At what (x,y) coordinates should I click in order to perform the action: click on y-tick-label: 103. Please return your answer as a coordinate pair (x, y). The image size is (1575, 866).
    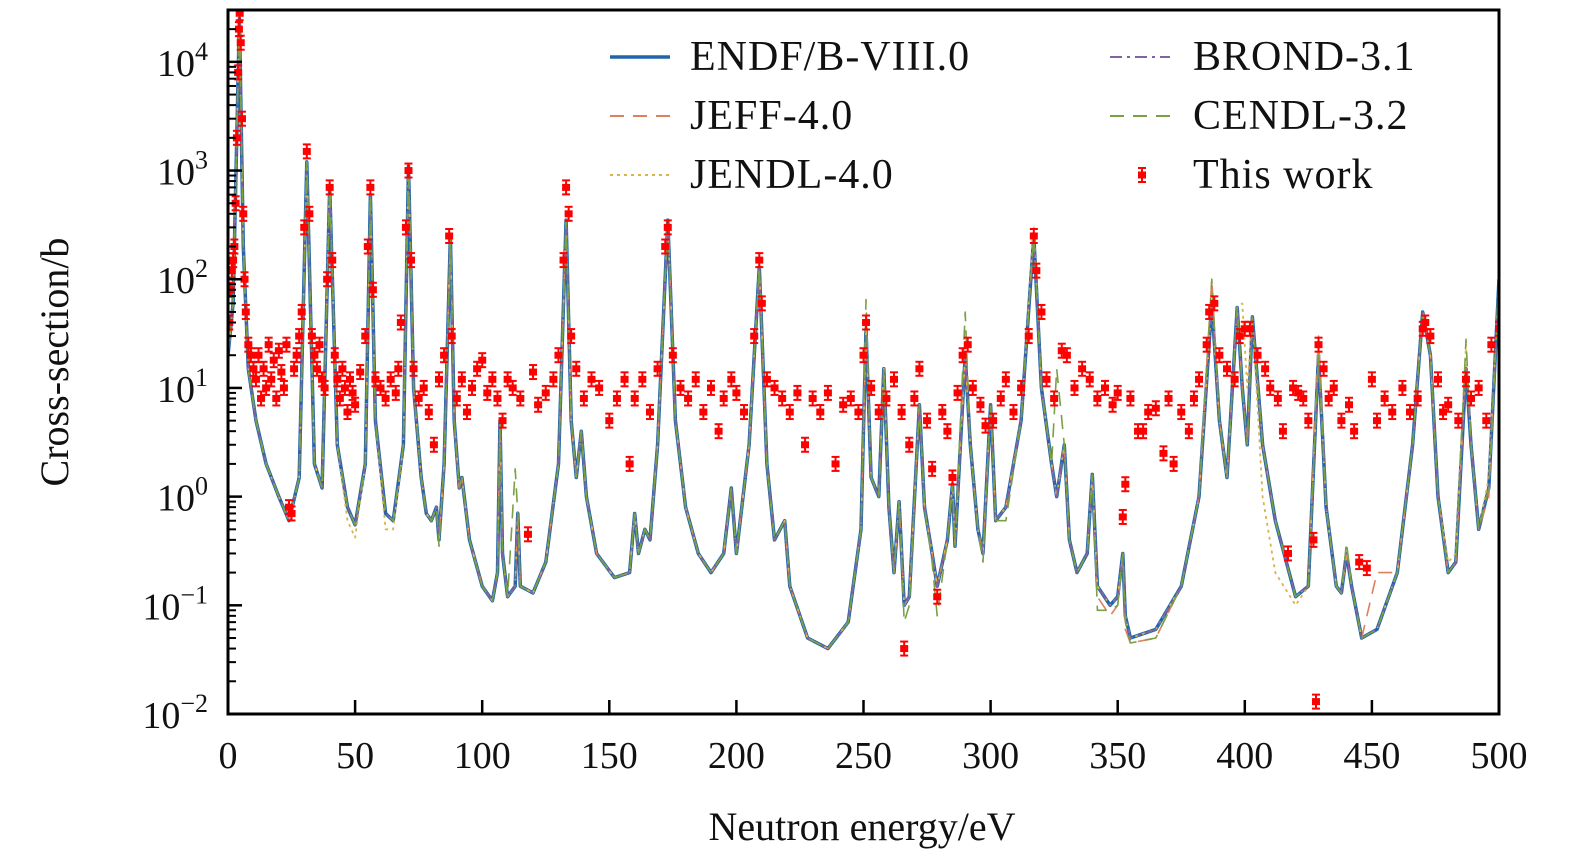
    Looking at the image, I should click on (182, 170).